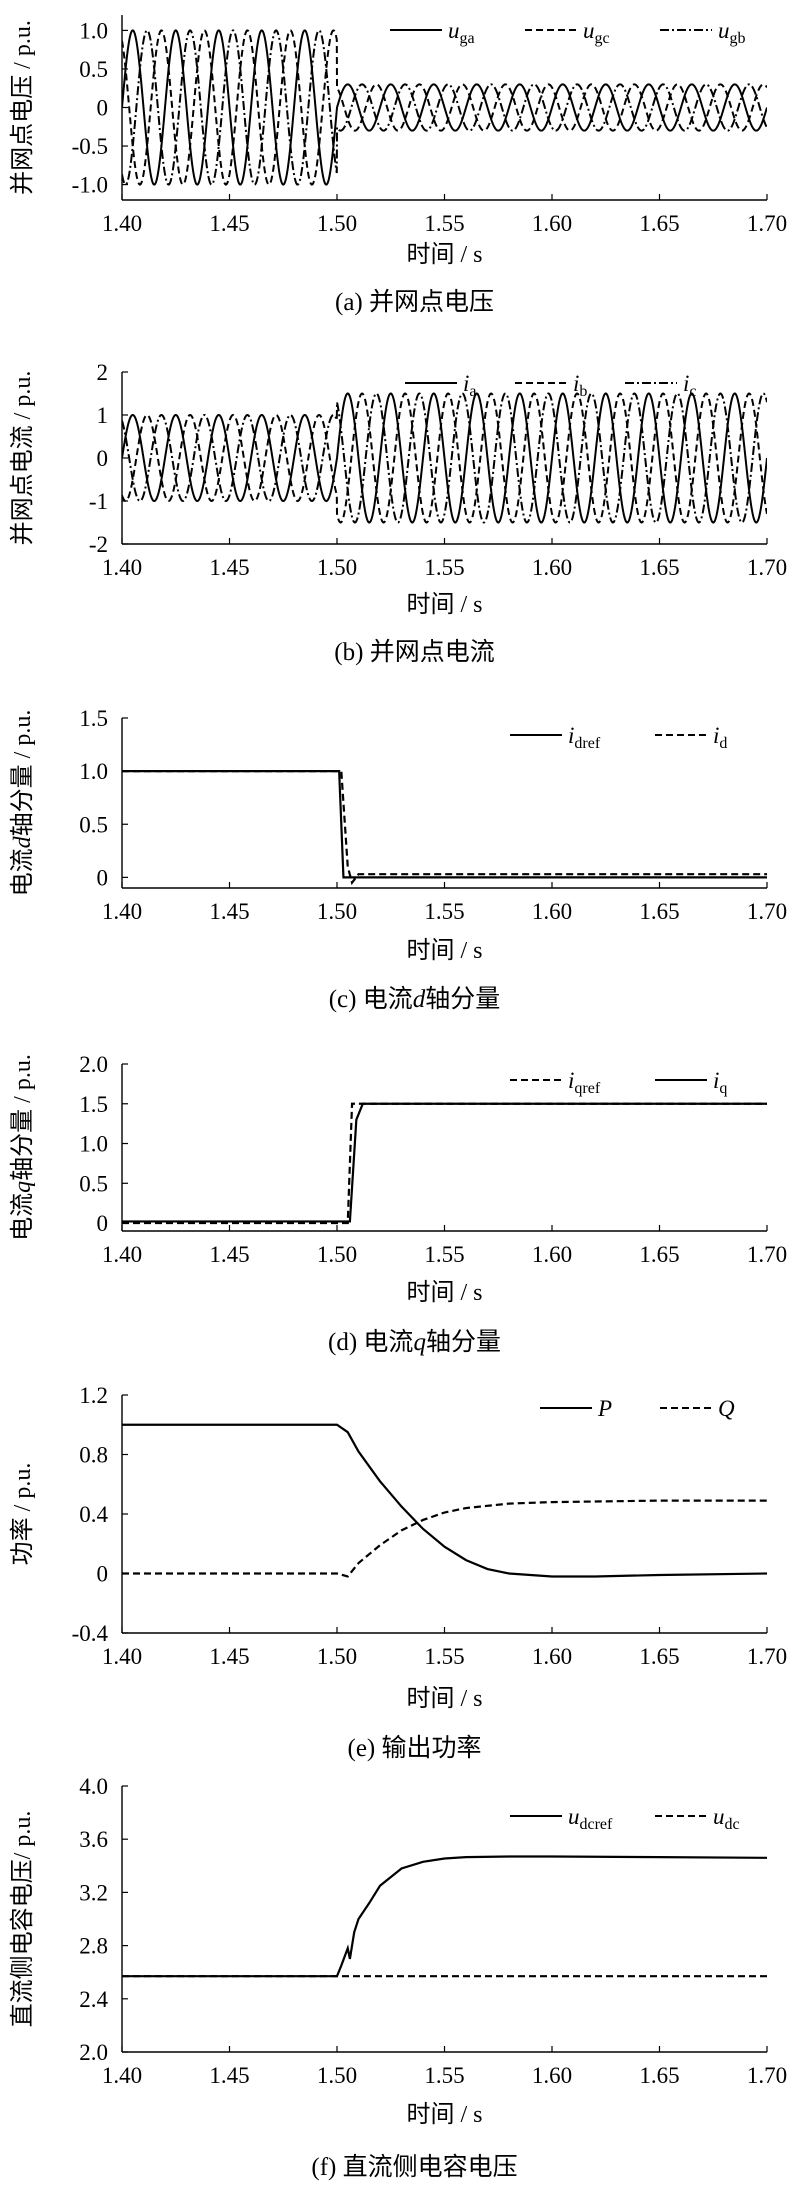 This screenshot has height=2196, width=800. Describe the element at coordinates (22, 107) in the screenshot. I see `y-axis-label: 并网点电压 / p.u.` at that location.